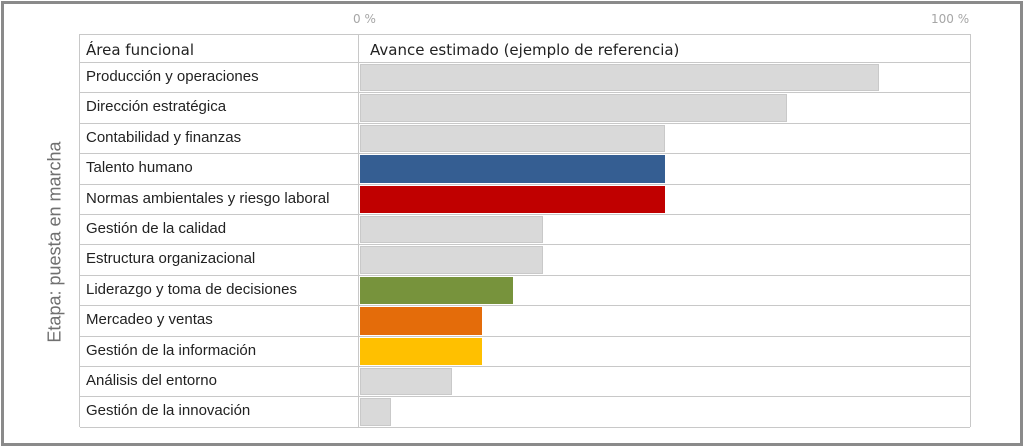 The height and width of the screenshot is (446, 1024). Describe the element at coordinates (164, 137) in the screenshot. I see `category-label: Contabilidad y finanzas` at that location.